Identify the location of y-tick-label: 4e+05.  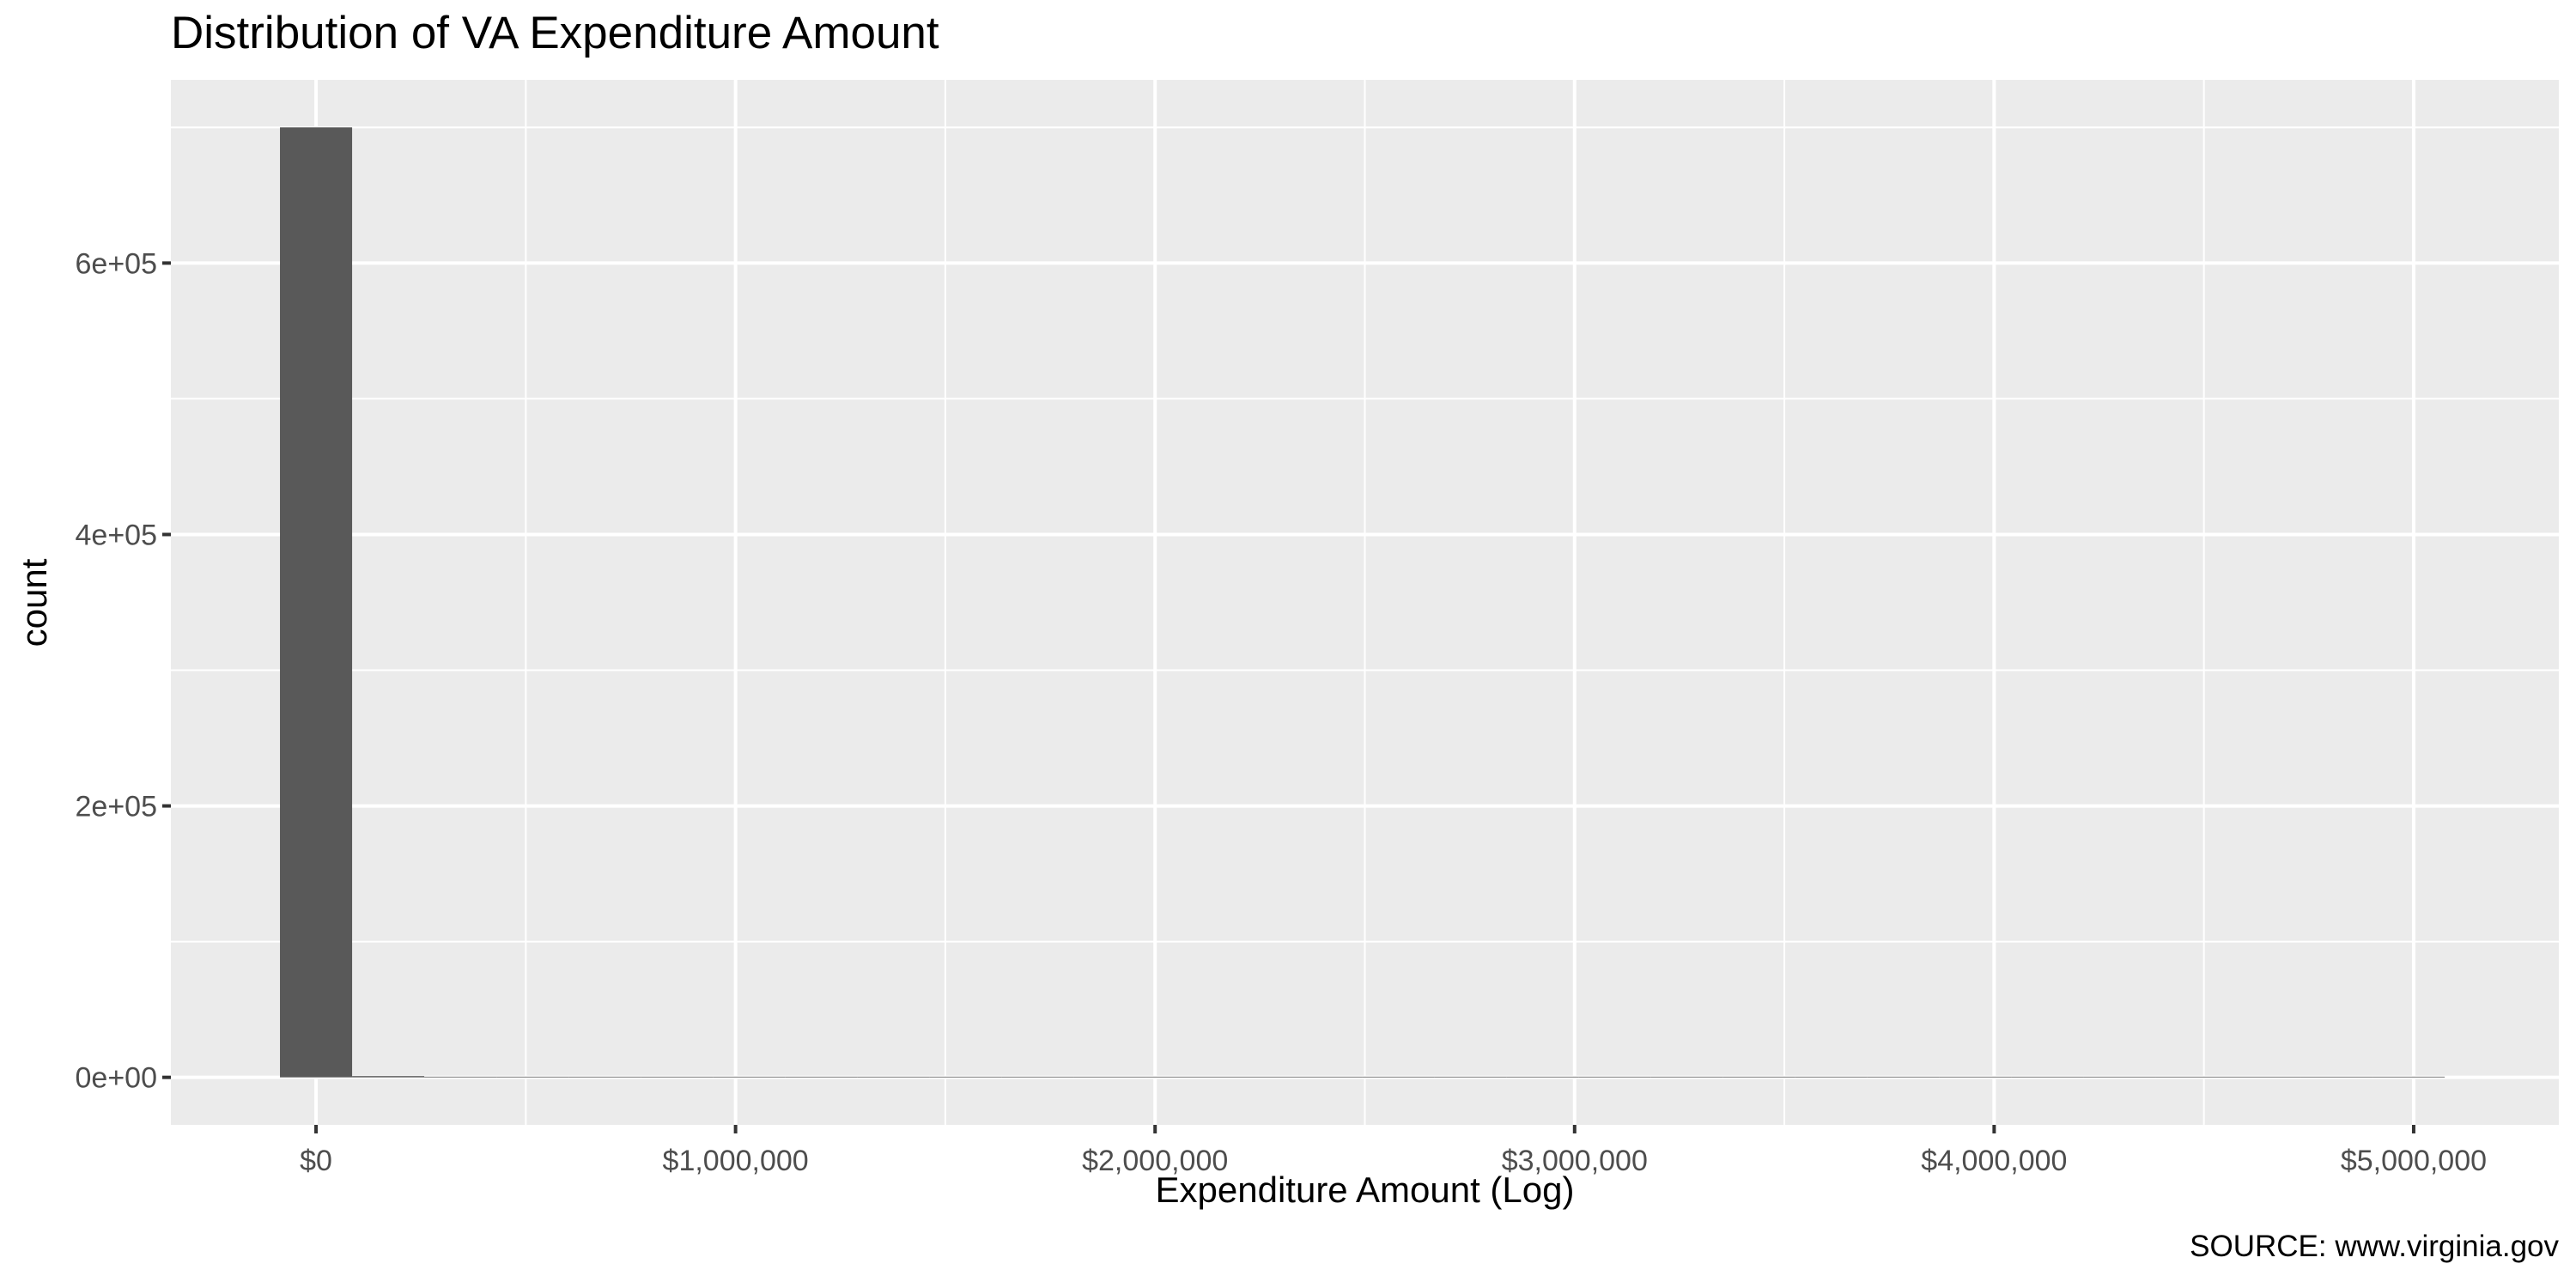
(117, 535).